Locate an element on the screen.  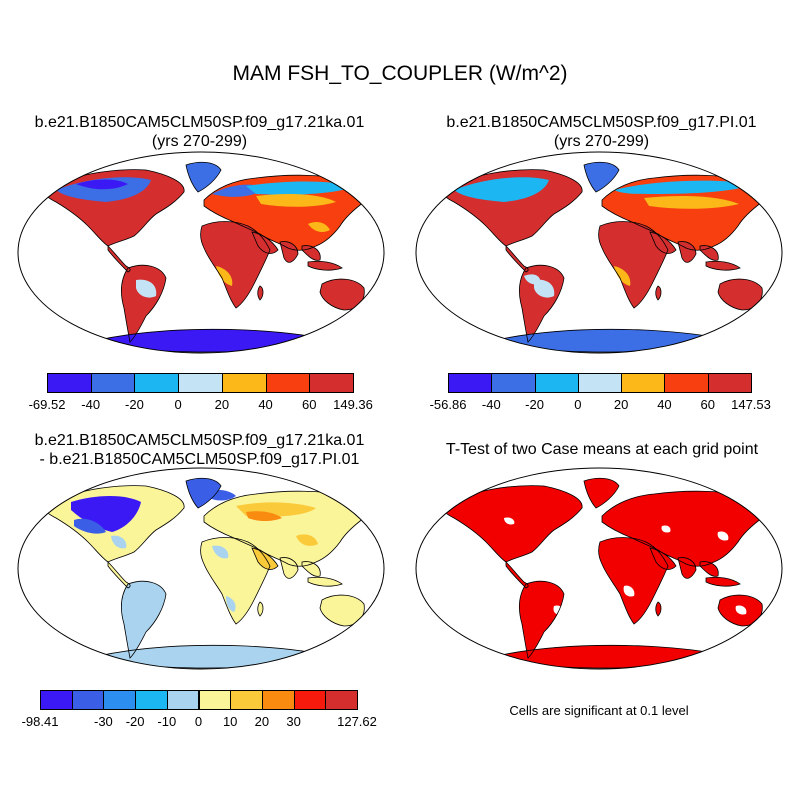
legend-3-tick-label: 10 is located at coordinates (230, 721).